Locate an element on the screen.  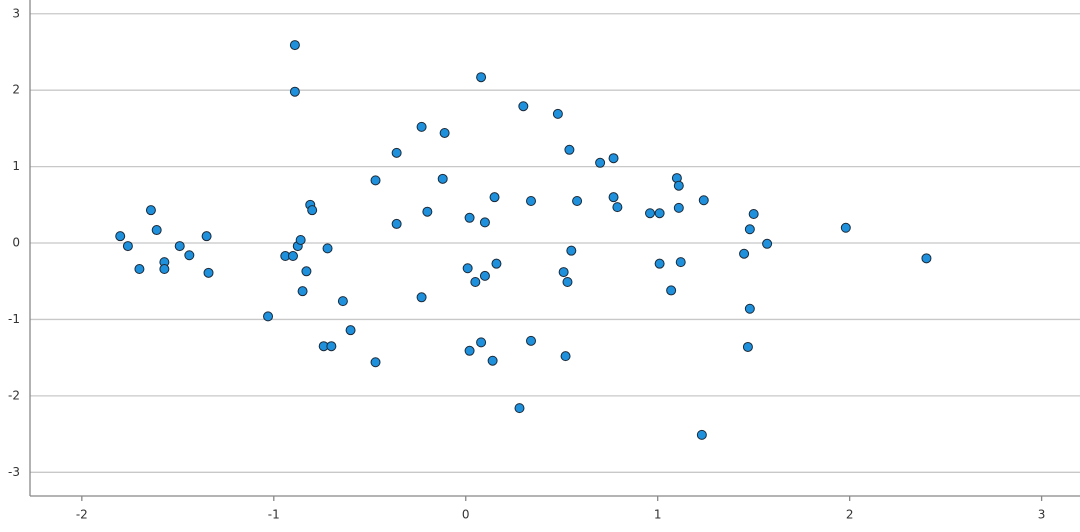
y-tick-label: 0 is located at coordinates (16, 243).